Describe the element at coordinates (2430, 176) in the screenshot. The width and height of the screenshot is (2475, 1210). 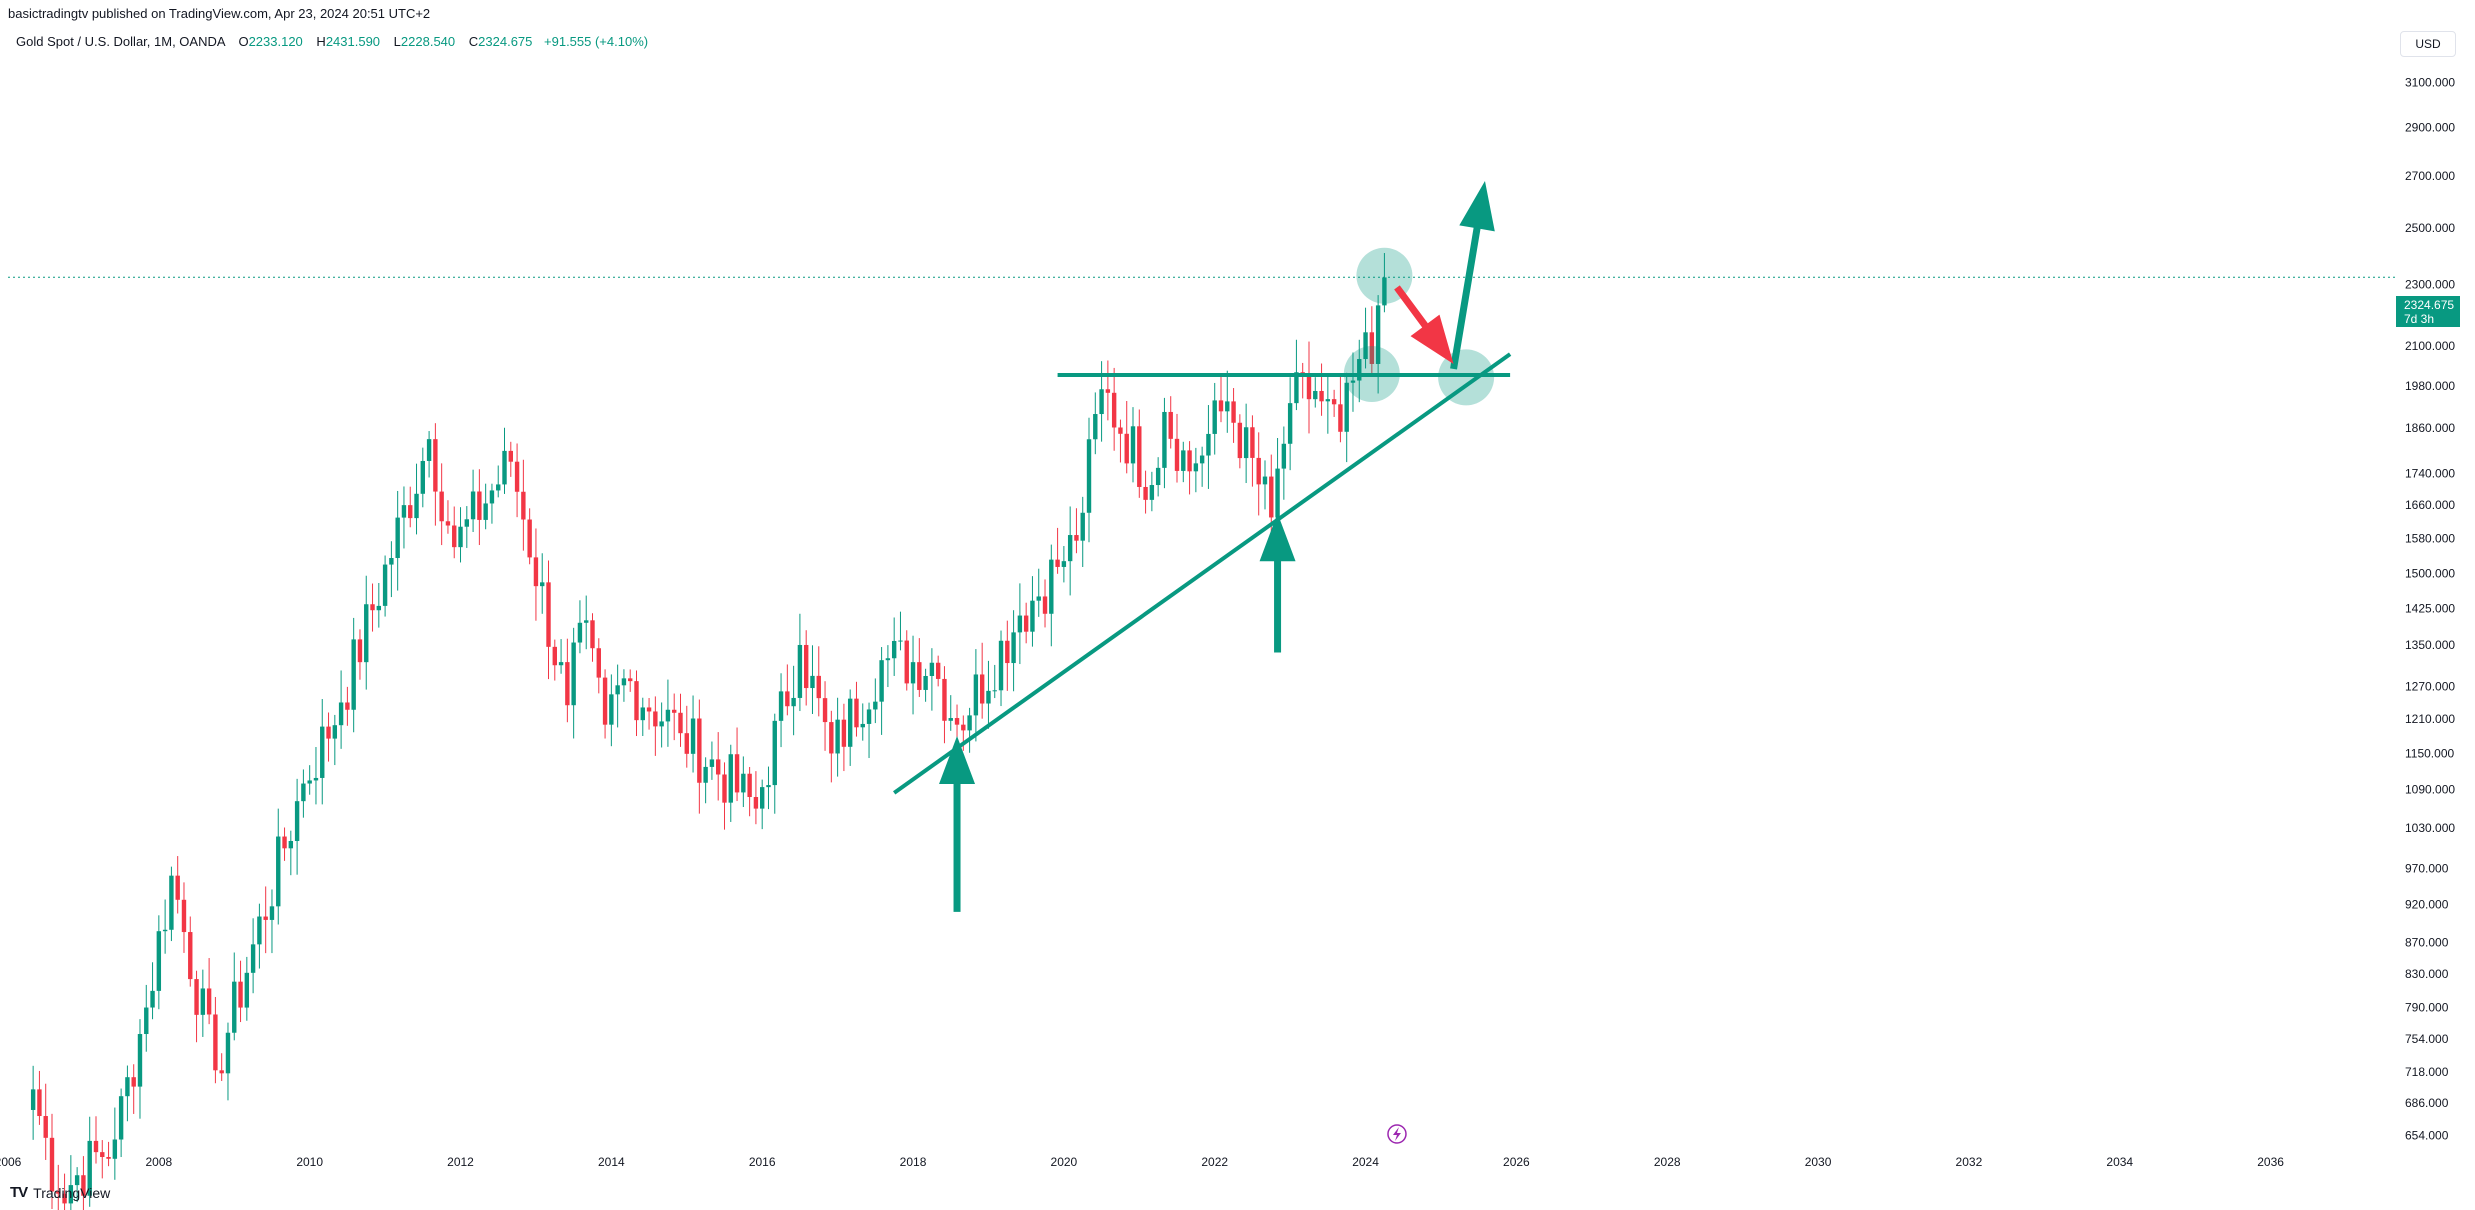
I see `y-tick-label: 2700.000` at that location.